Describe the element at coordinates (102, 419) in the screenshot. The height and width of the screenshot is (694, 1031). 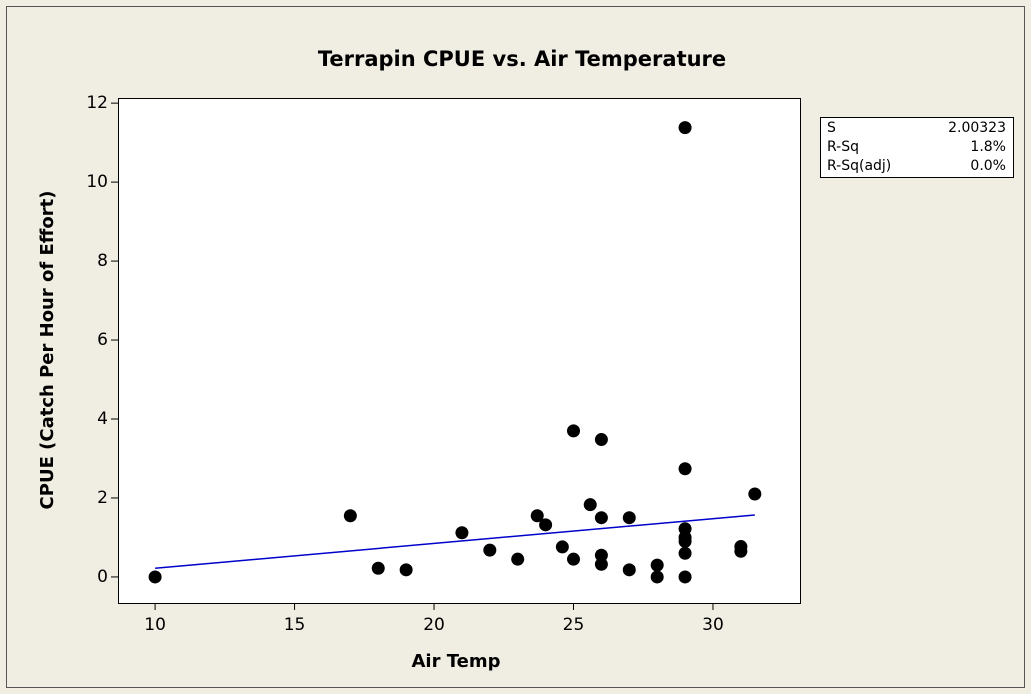
I see `y-tick-label: 4` at that location.